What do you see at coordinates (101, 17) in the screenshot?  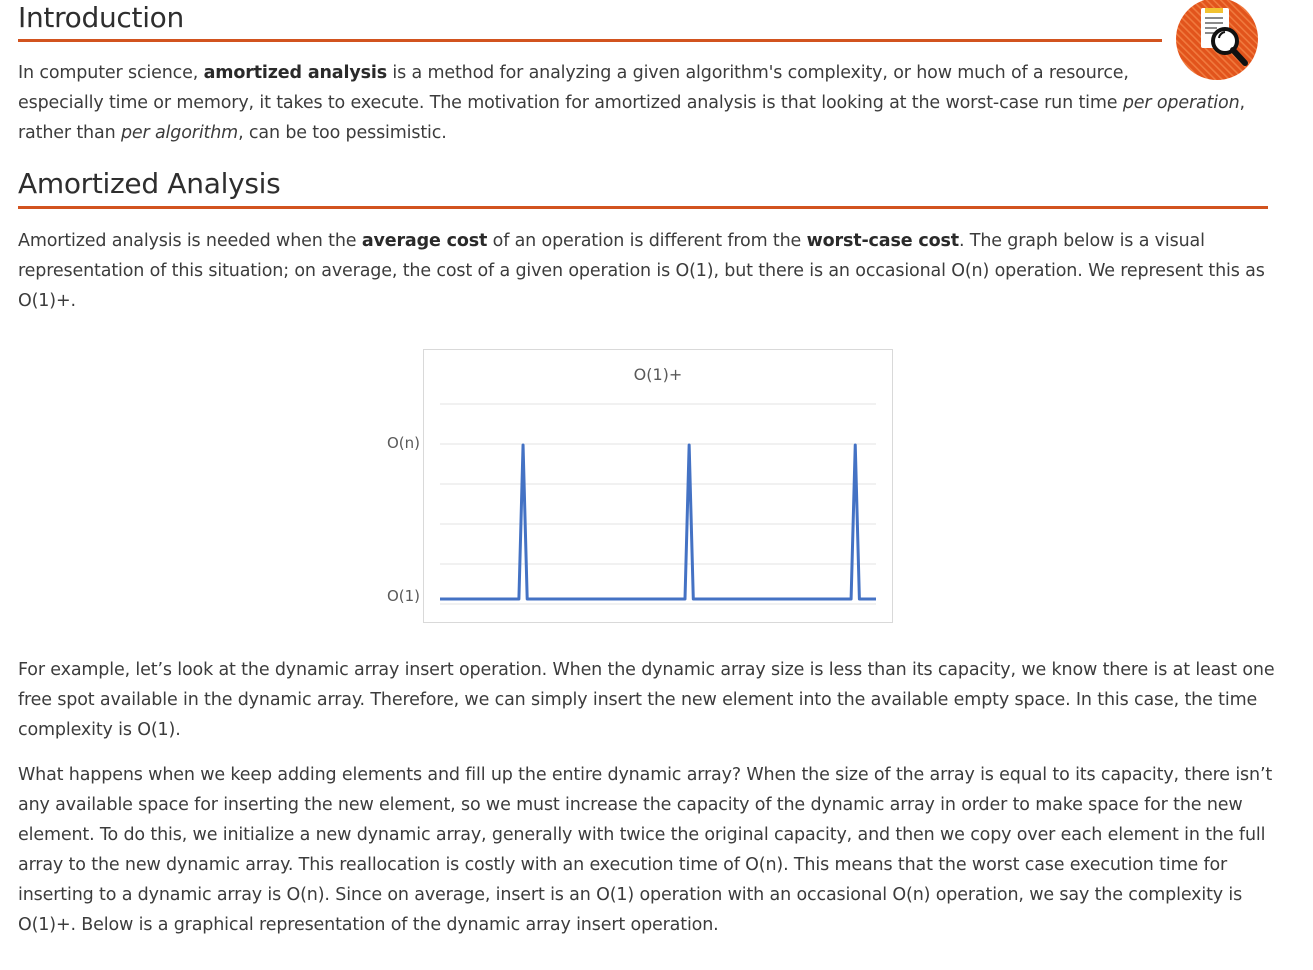 I see `intro-heading: Introduction` at bounding box center [101, 17].